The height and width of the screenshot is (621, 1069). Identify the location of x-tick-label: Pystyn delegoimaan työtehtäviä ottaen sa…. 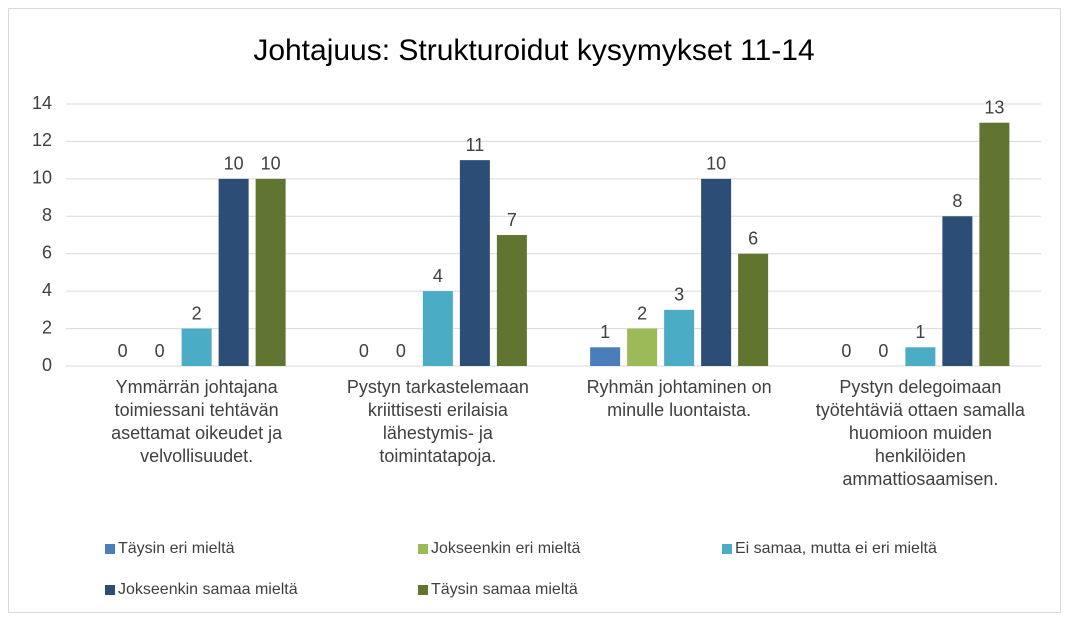
(920, 433).